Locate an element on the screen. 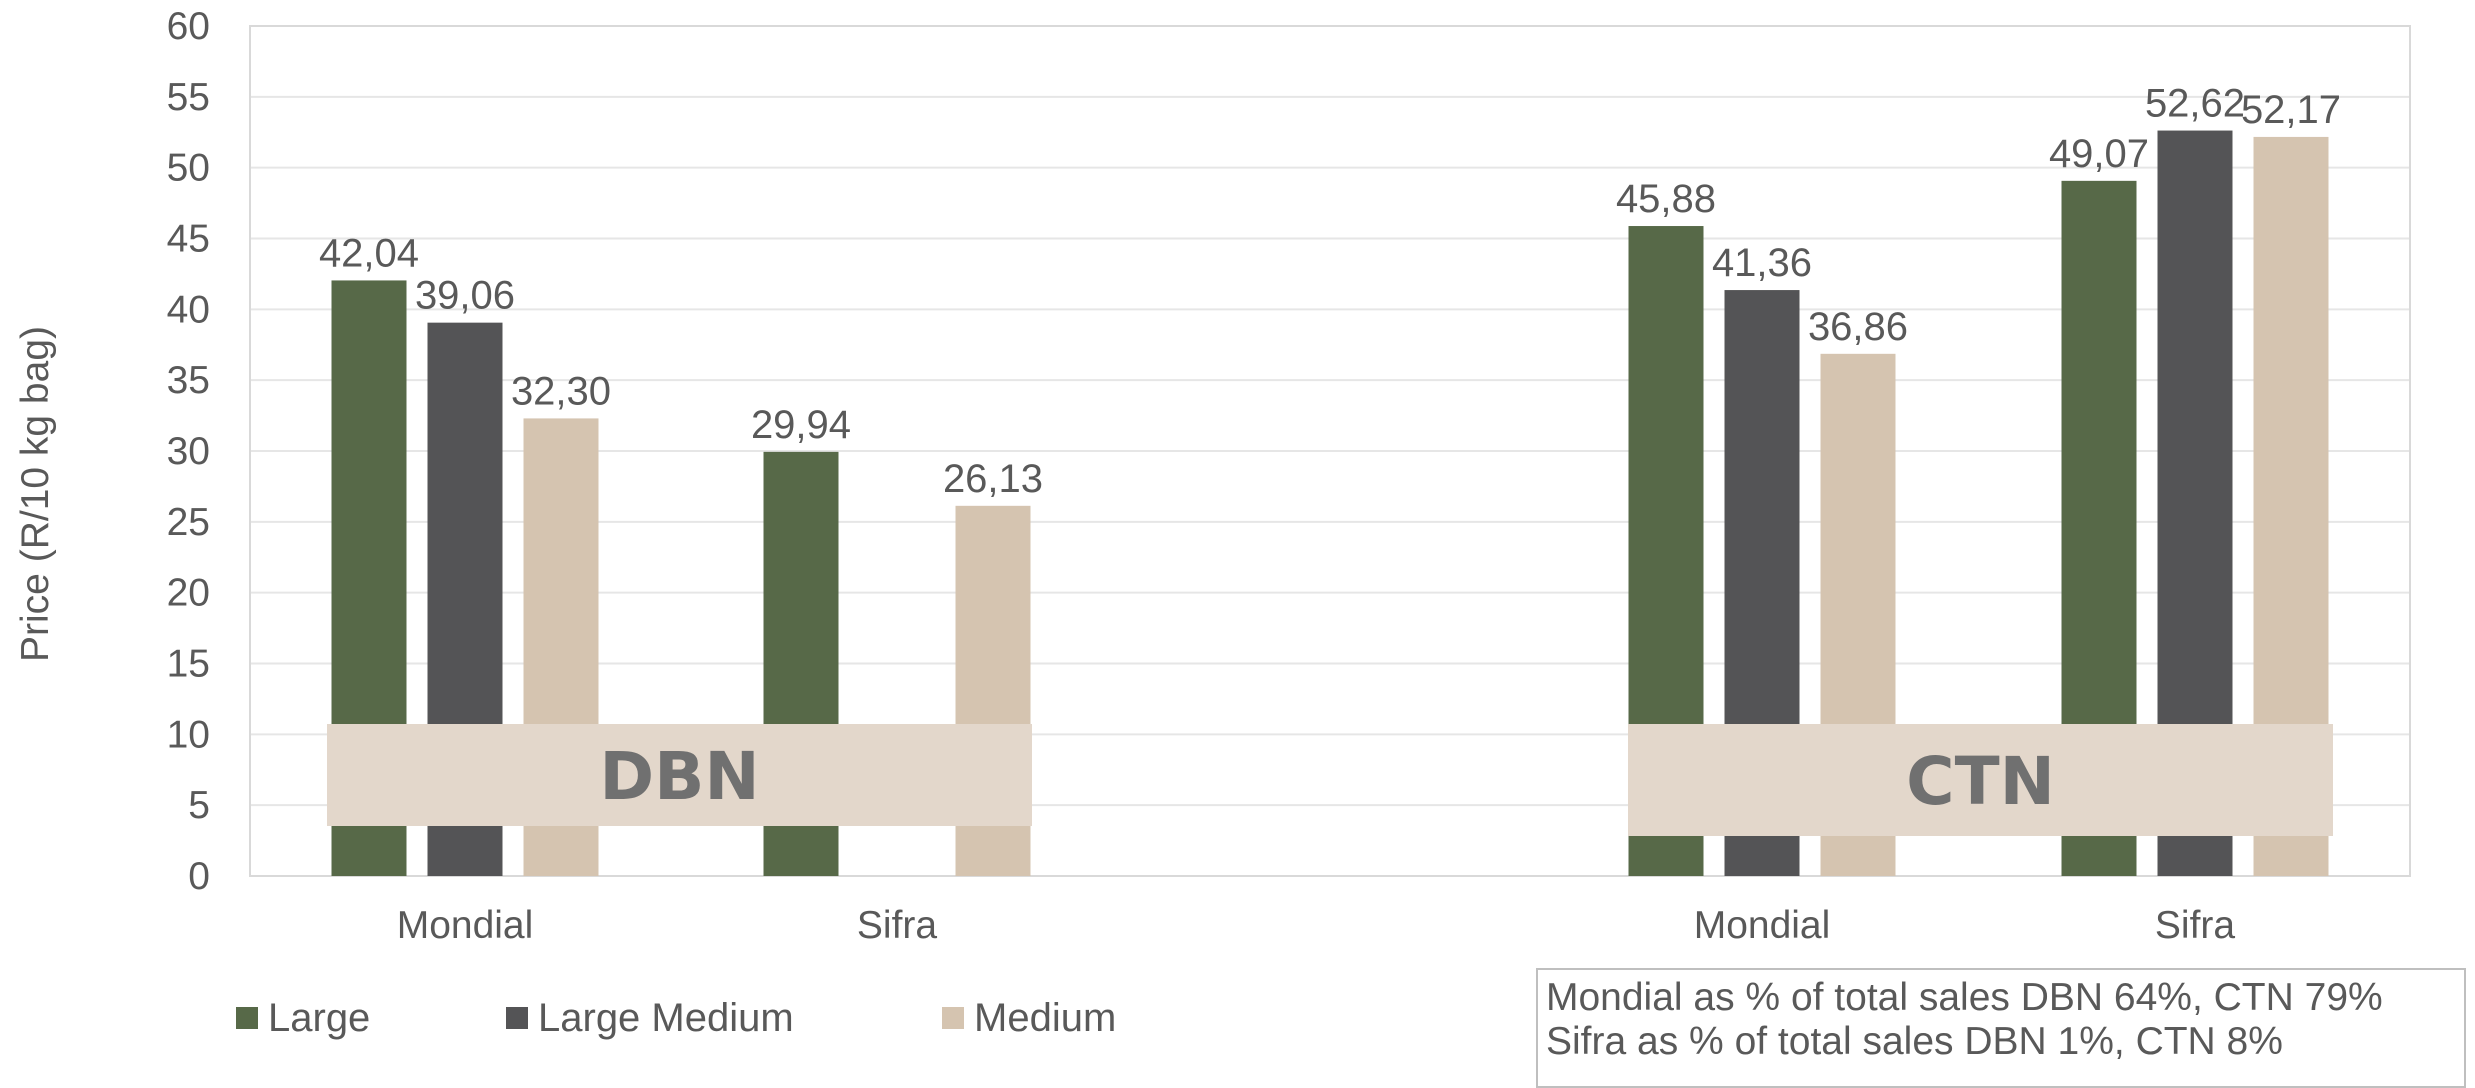 The height and width of the screenshot is (1088, 2475). y-tick-label: 60 is located at coordinates (188, 26).